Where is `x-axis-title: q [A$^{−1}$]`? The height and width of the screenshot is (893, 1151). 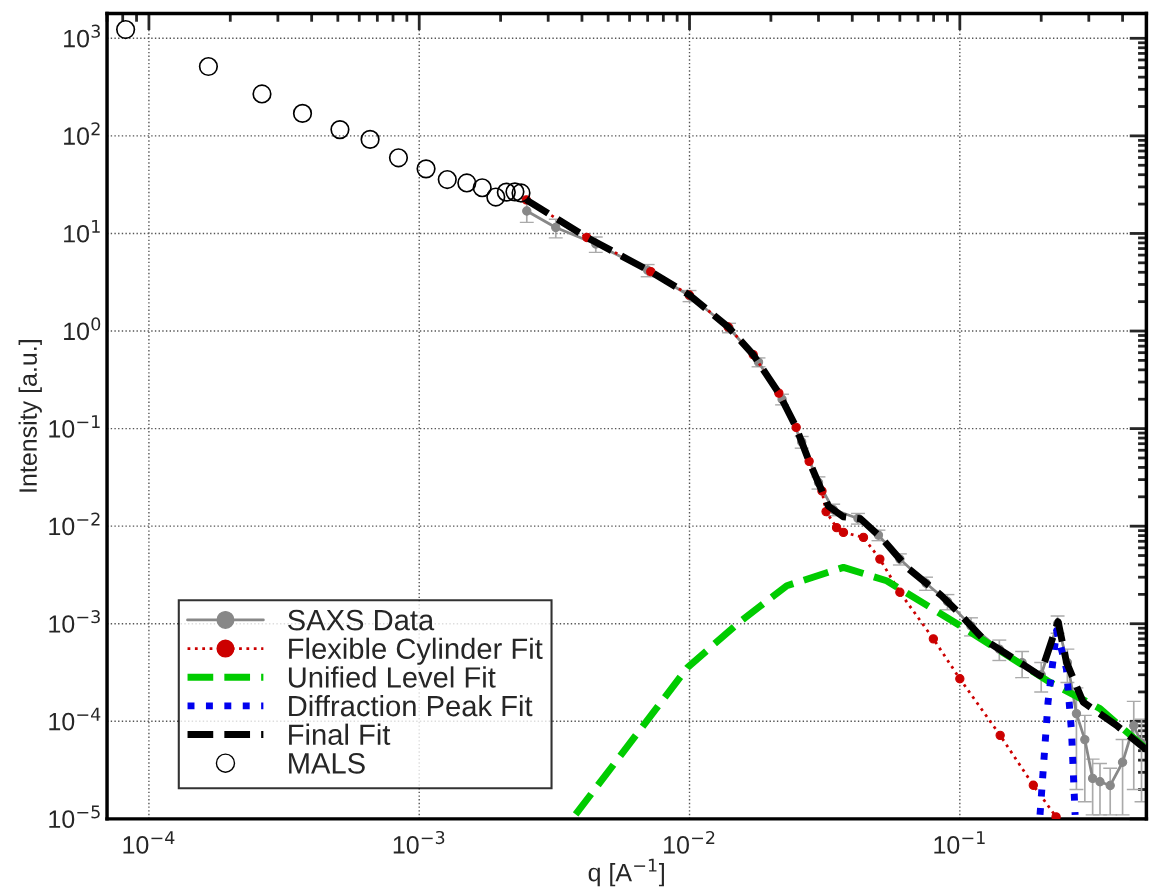 x-axis-title: q [A$^{−1}$] is located at coordinates (626, 872).